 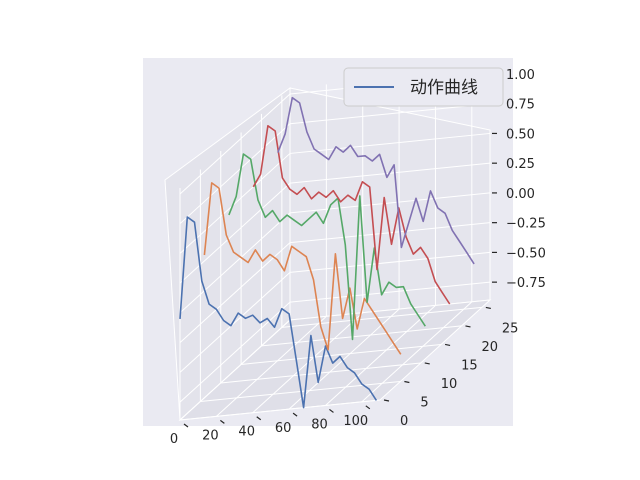 I want to click on z-tick-label: −0.50, so click(x=526, y=253).